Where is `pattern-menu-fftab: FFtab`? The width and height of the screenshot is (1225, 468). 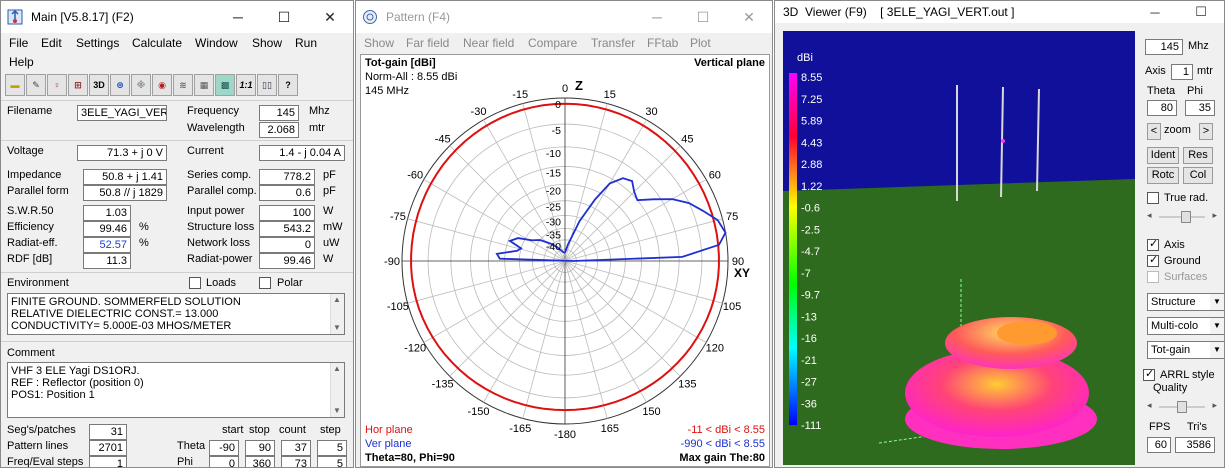
pattern-menu-fftab: FFtab is located at coordinates (663, 43).